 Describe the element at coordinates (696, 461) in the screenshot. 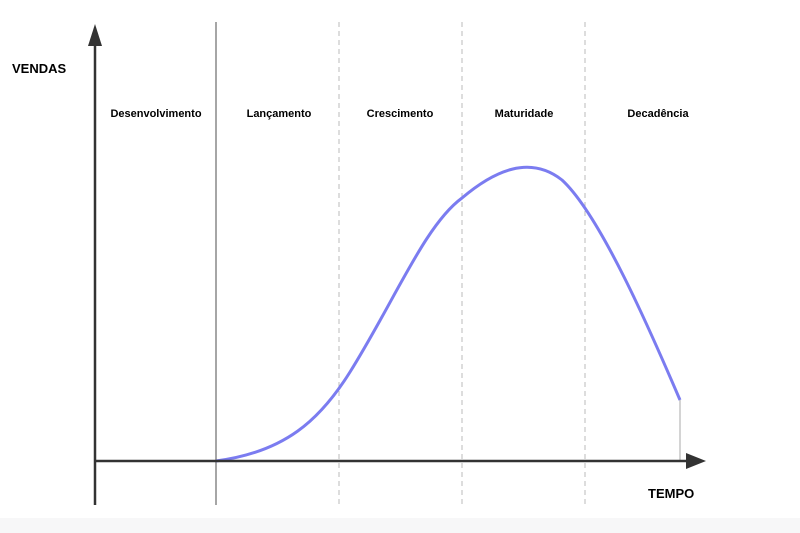

I see `x-axis-arrow` at that location.